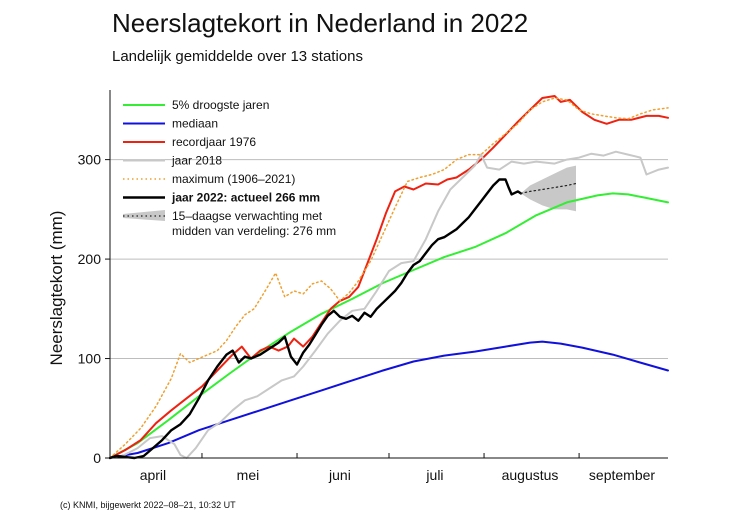  Describe the element at coordinates (233, 179) in the screenshot. I see `legend-label-maximum: maximum (1906–2021)` at that location.